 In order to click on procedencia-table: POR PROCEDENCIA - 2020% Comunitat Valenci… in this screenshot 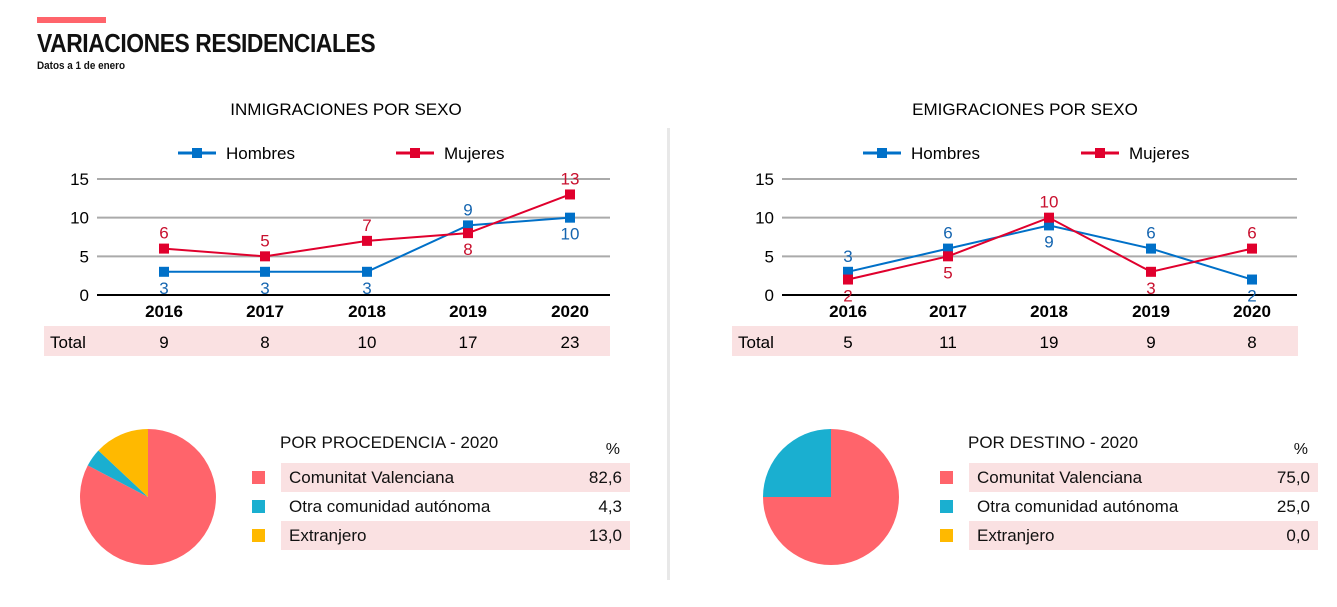, I will do `click(440, 491)`.